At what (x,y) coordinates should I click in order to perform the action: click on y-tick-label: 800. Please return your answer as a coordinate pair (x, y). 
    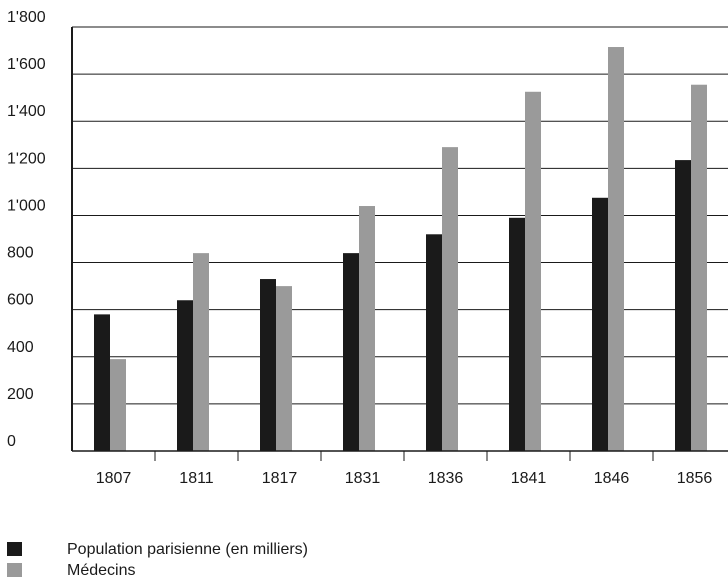
    Looking at the image, I should click on (20, 253).